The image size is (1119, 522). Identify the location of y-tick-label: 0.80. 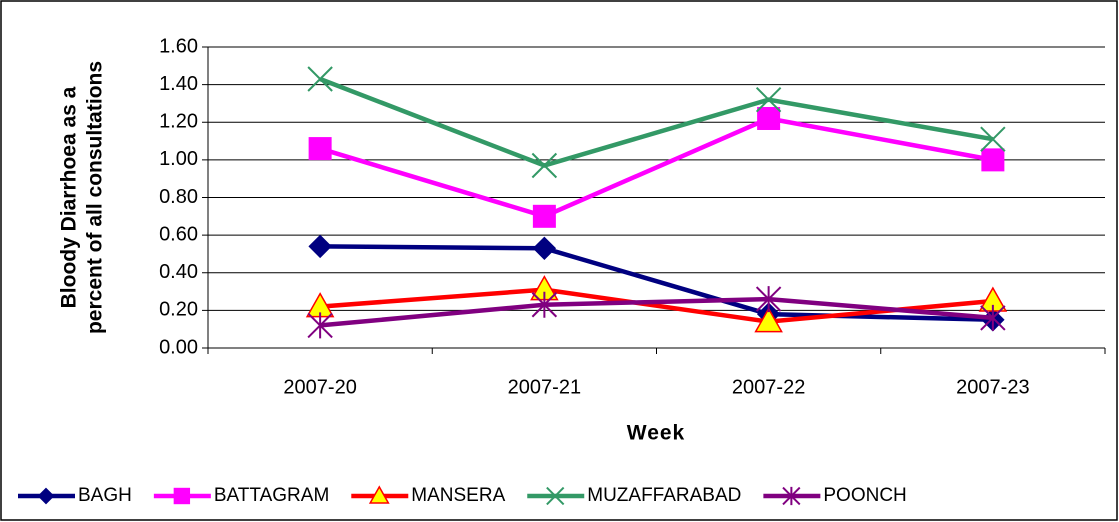
(178, 197).